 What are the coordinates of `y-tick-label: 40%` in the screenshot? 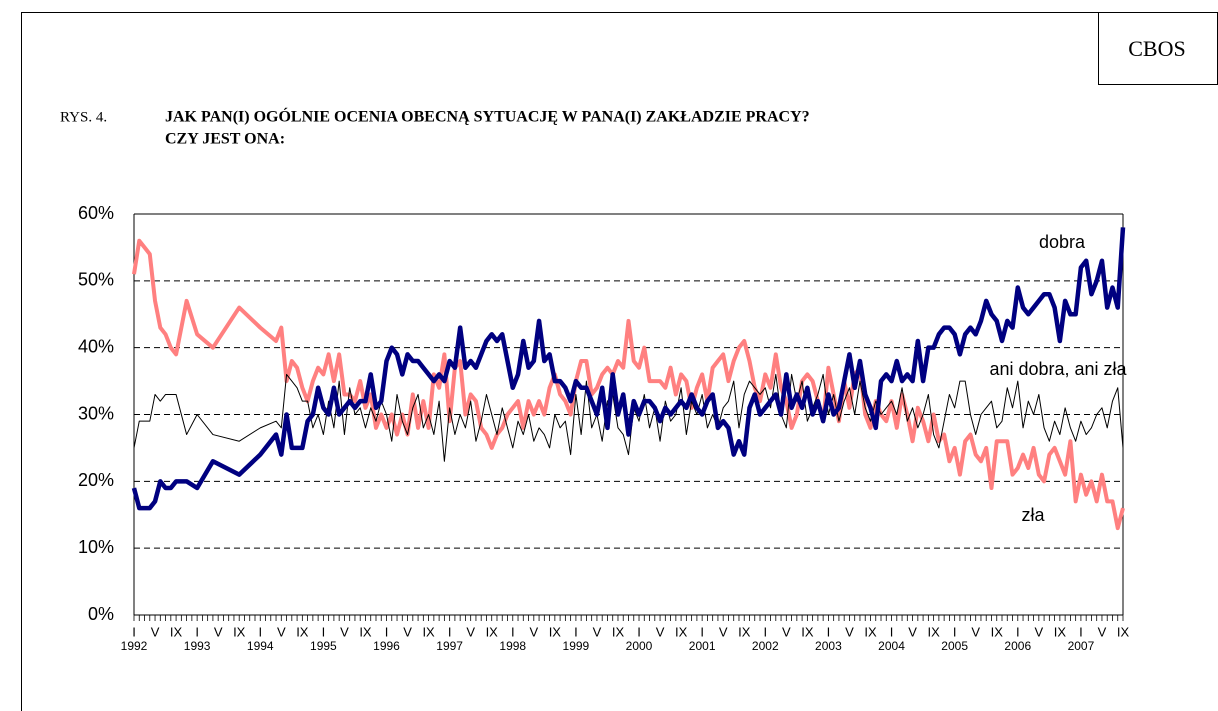 It's located at (96, 346).